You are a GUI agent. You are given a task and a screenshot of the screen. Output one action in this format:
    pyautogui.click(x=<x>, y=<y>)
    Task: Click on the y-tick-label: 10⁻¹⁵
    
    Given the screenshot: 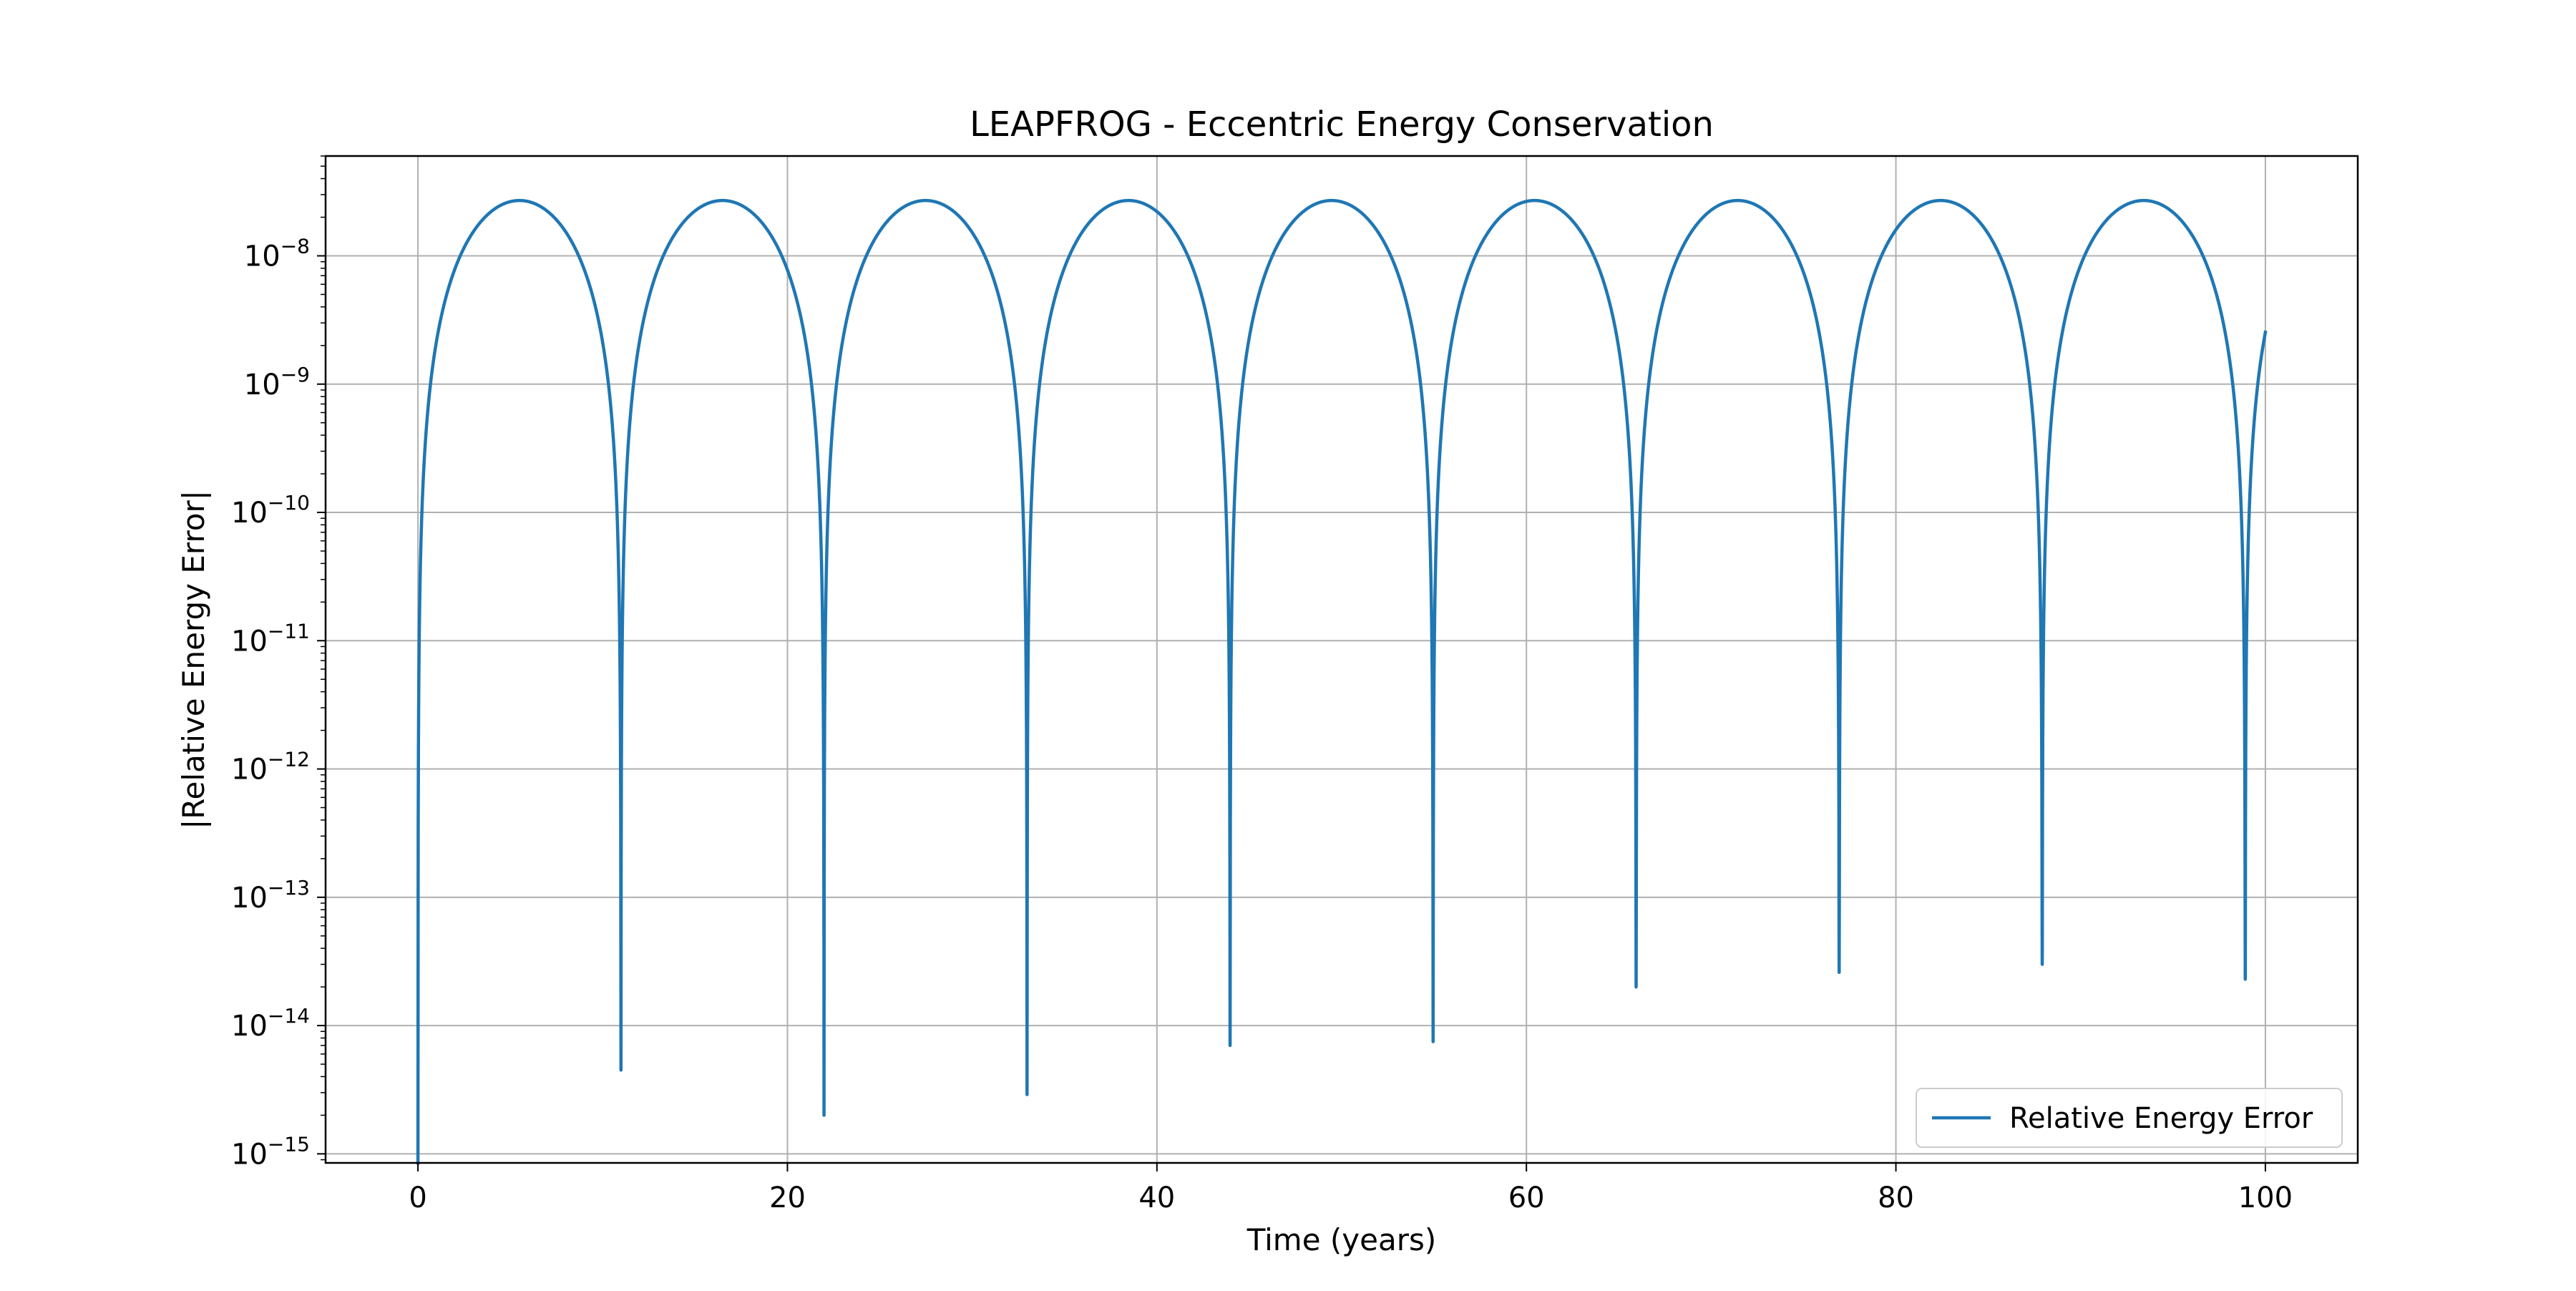 What is the action you would take?
    pyautogui.click(x=270, y=1151)
    